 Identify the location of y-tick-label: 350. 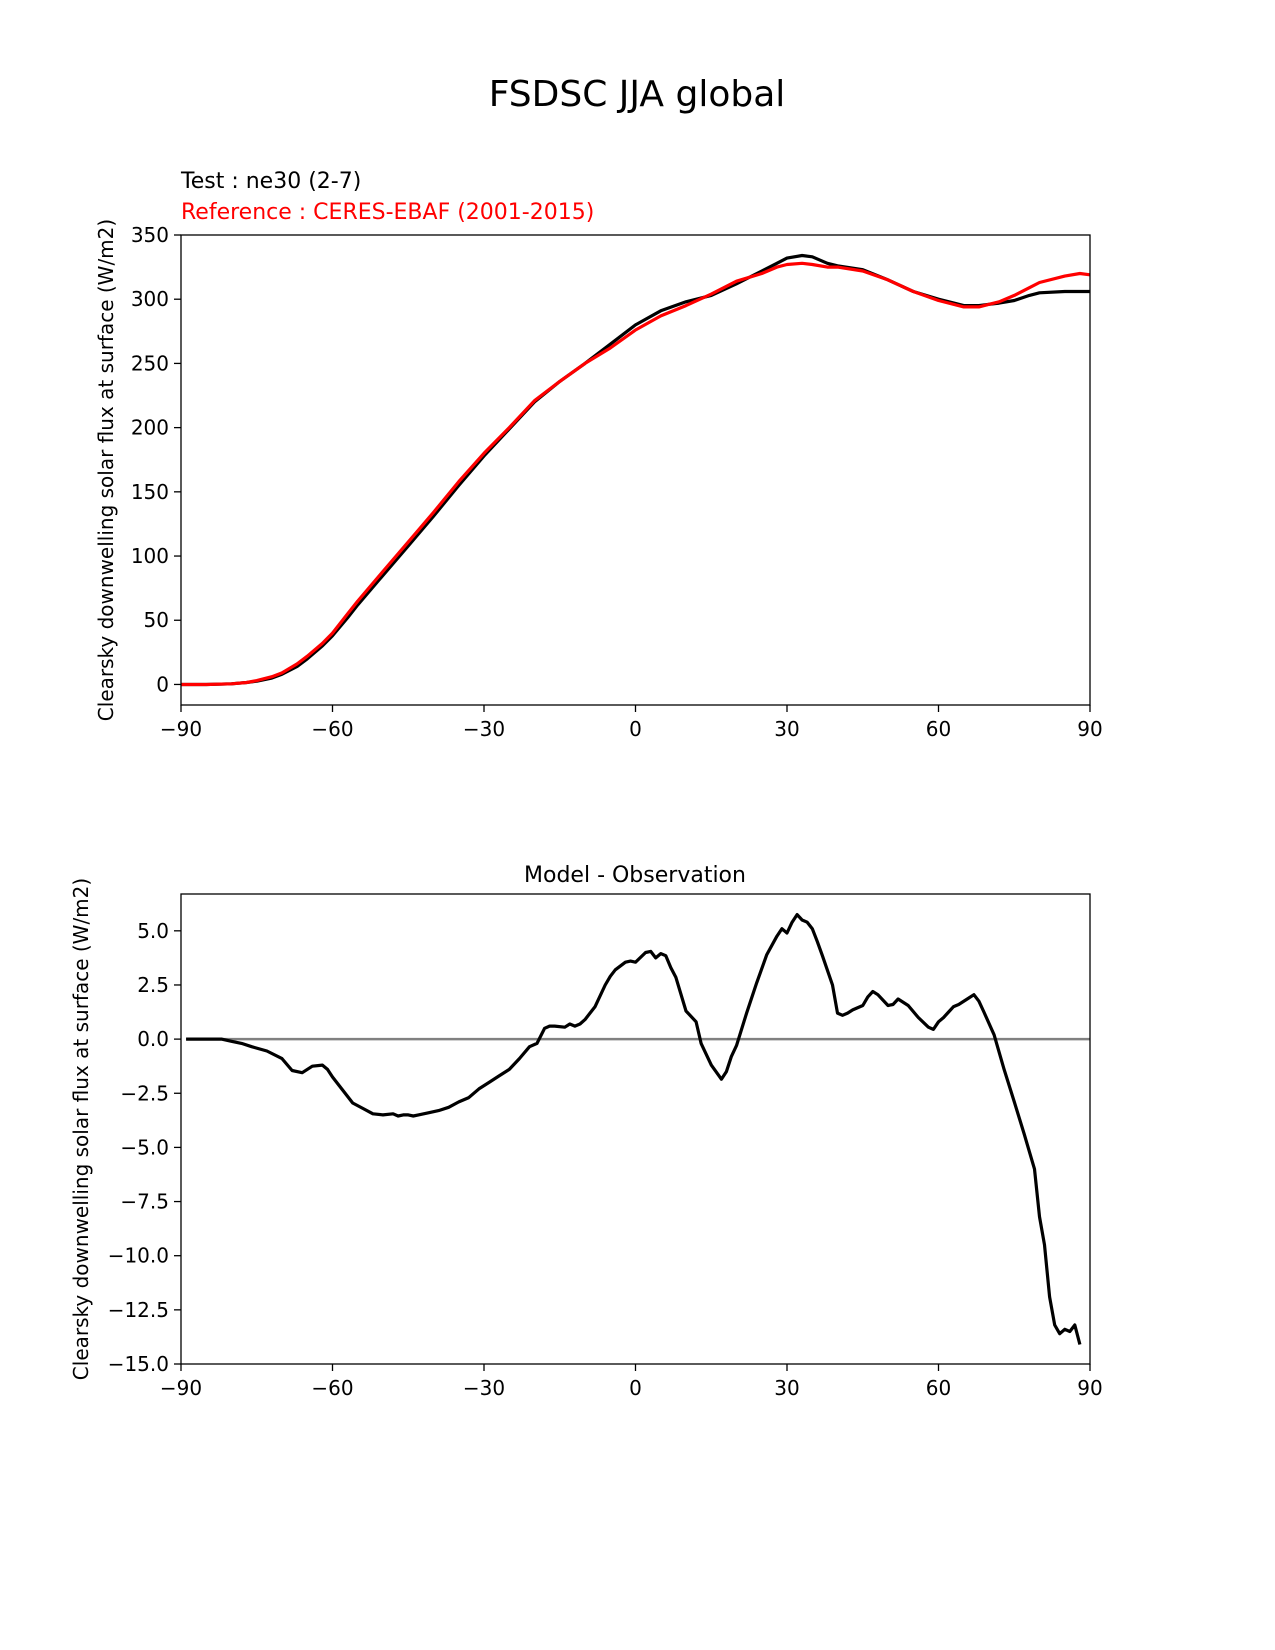
(150, 235).